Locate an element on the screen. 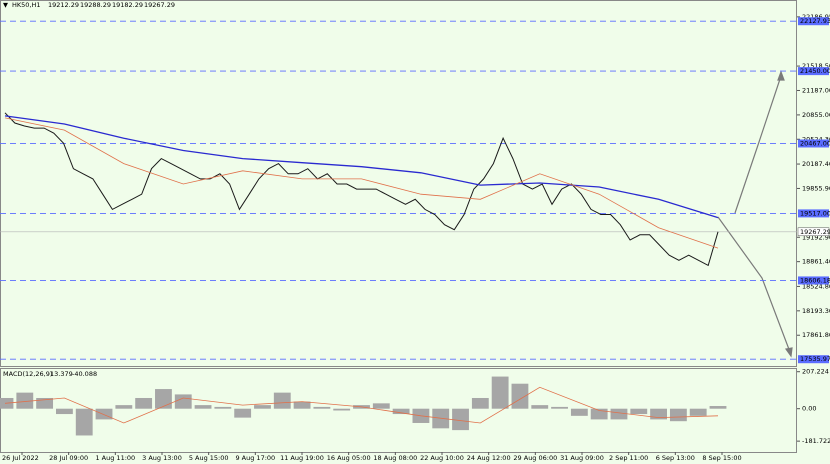 The height and width of the screenshot is (464, 830). x-tick-label: 18 Aug 08:00 is located at coordinates (395, 458).